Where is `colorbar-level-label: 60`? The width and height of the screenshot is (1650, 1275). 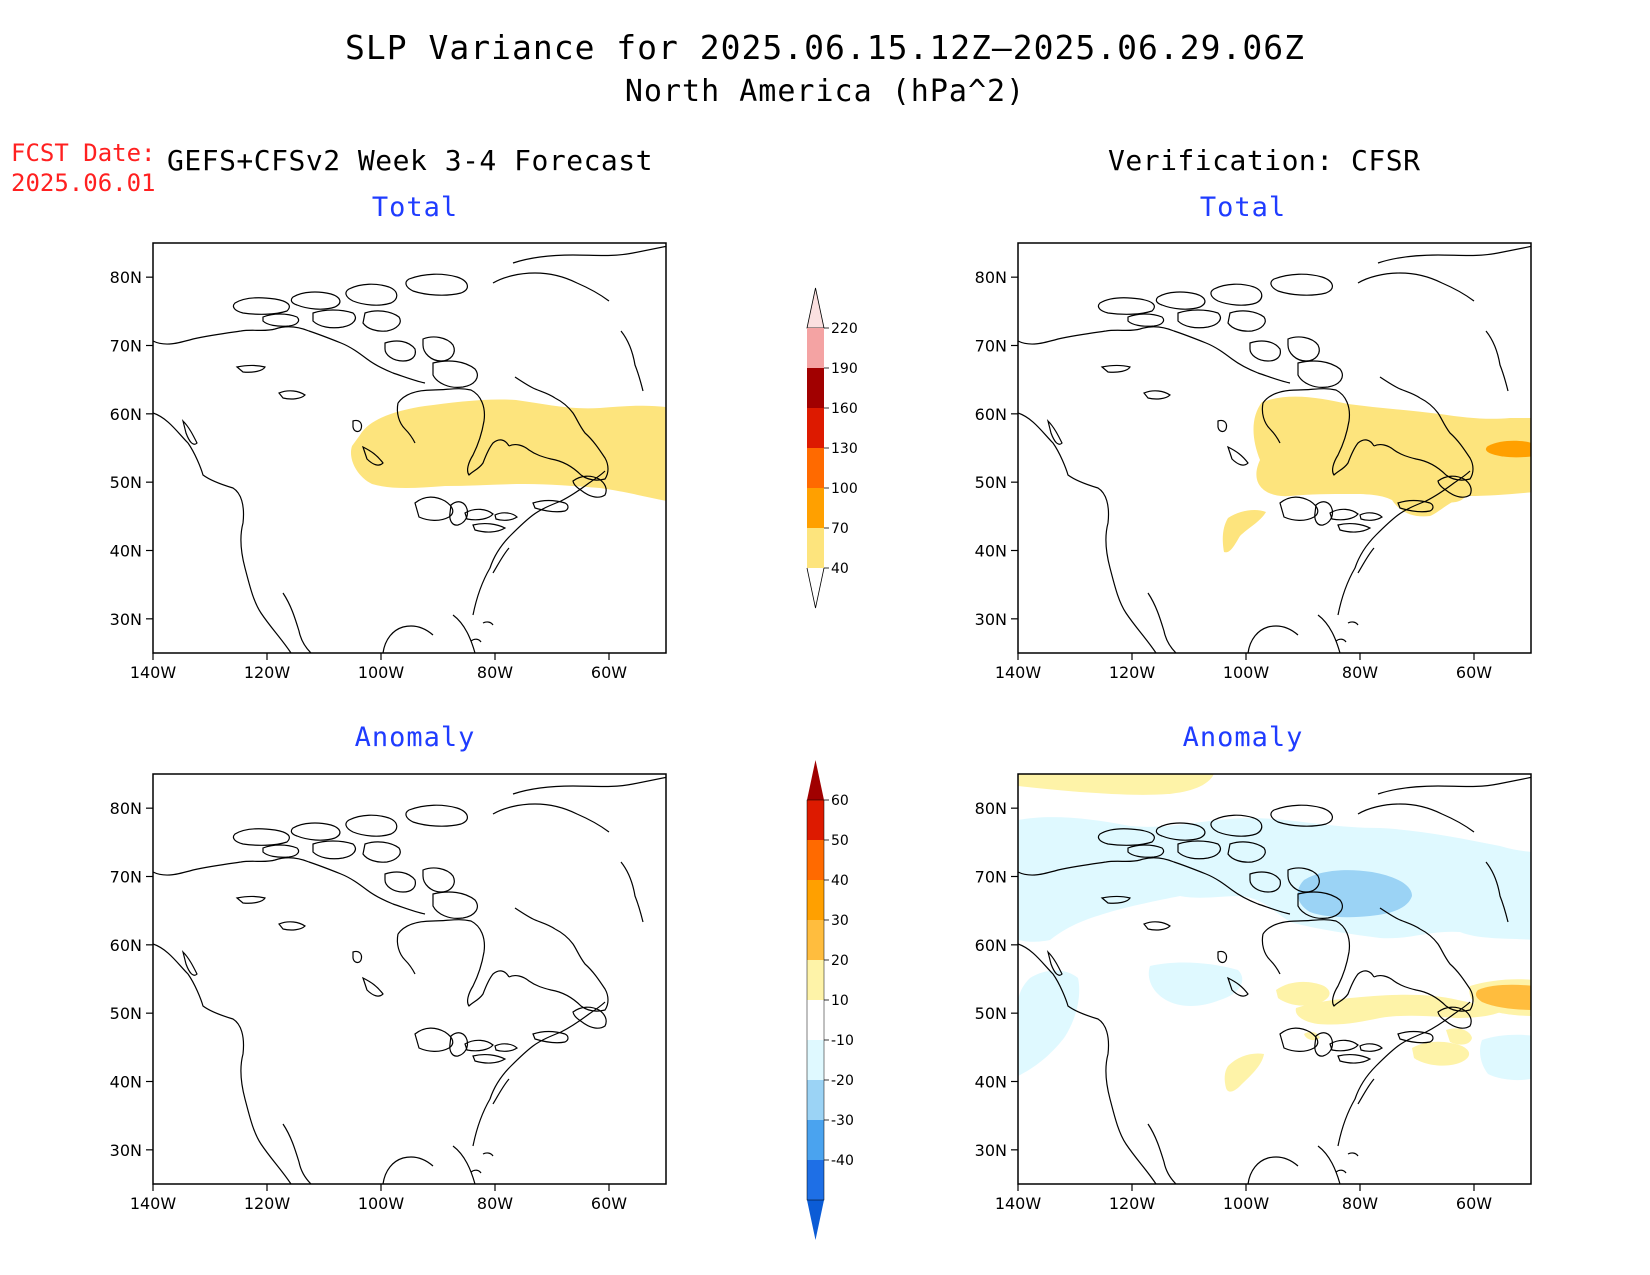
colorbar-level-label: 60 is located at coordinates (840, 801).